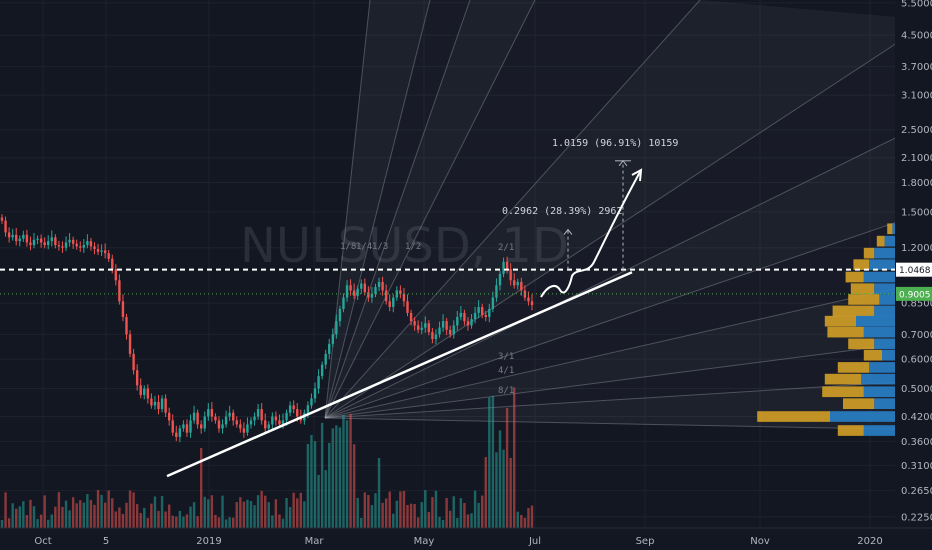 This screenshot has height=550, width=932. I want to click on measure-arrow, so click(568, 231).